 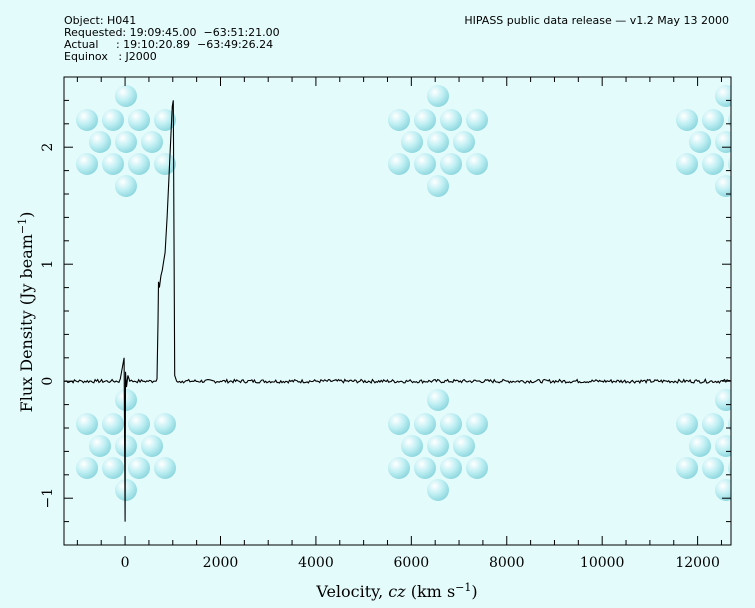 I want to click on y-tick-label: 2, so click(x=48, y=147).